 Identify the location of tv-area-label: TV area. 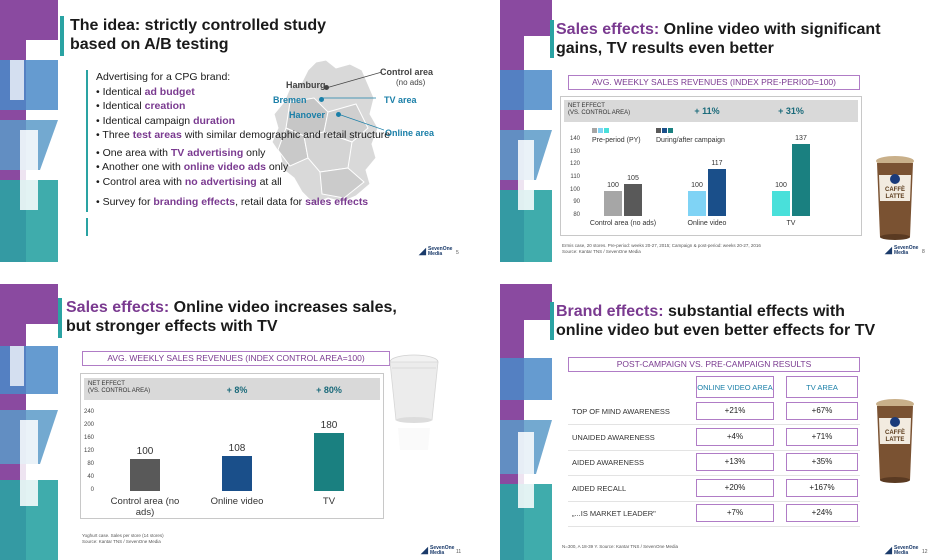
(400, 100).